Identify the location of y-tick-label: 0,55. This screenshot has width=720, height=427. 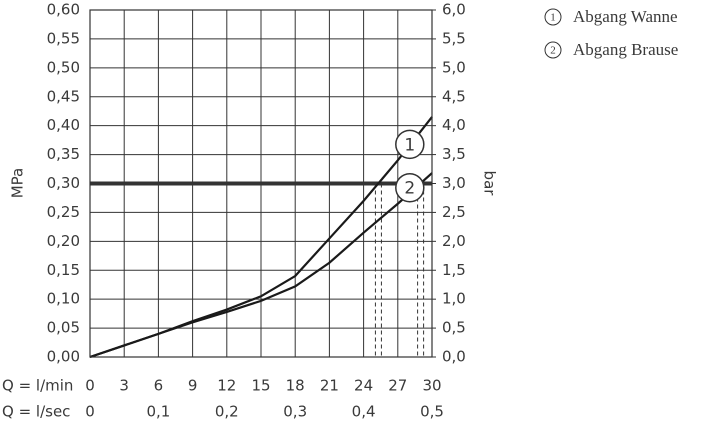
(63, 38).